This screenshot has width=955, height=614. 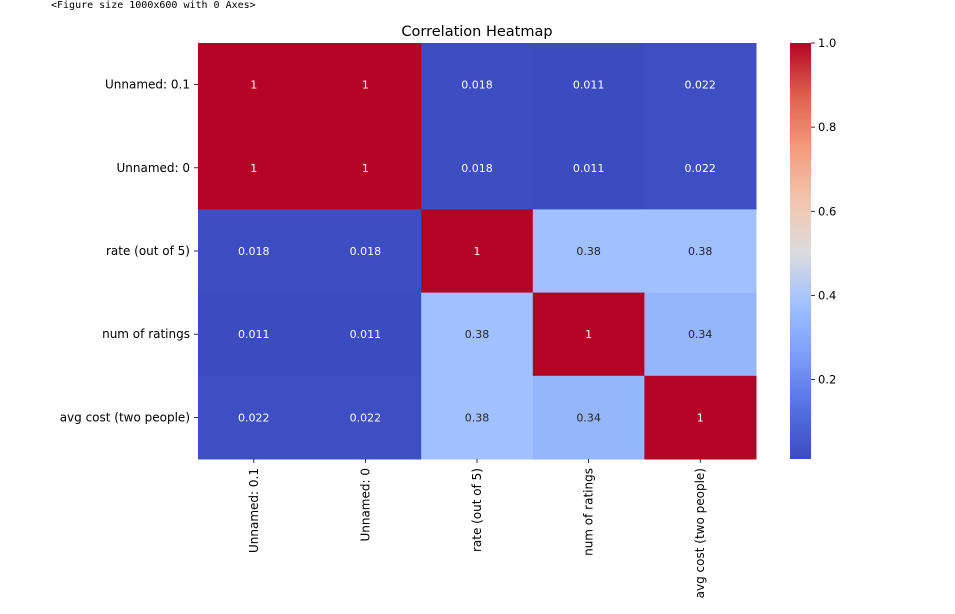 What do you see at coordinates (153, 5) in the screenshot?
I see `figure-size-note: <Figure size 1000x600 with 0 Axes>` at bounding box center [153, 5].